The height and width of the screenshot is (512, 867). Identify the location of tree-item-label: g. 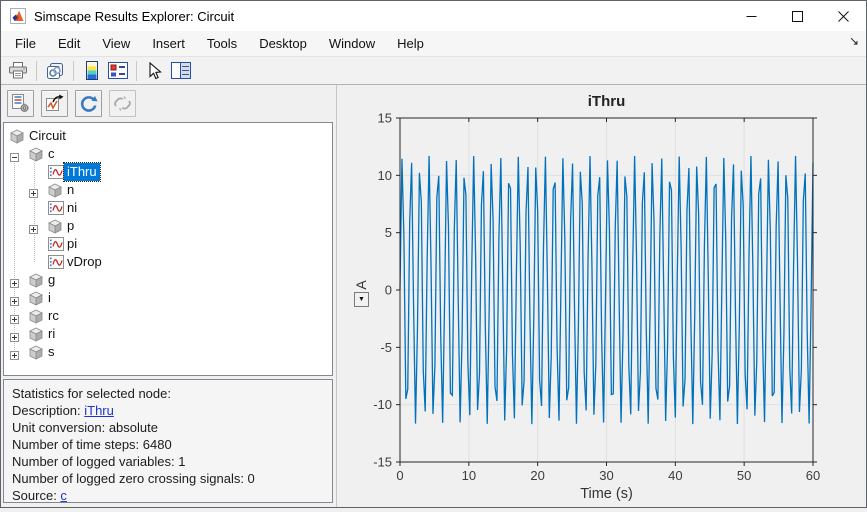
(52, 279).